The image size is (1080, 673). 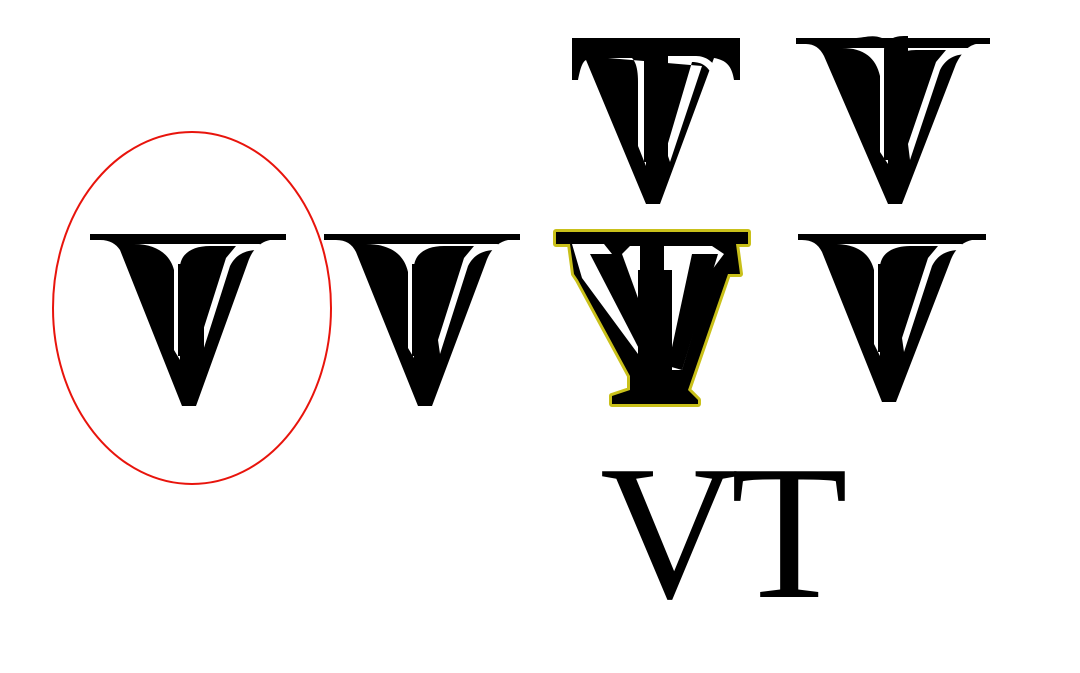 What do you see at coordinates (693, 312) in the screenshot?
I see `v-right-arm` at bounding box center [693, 312].